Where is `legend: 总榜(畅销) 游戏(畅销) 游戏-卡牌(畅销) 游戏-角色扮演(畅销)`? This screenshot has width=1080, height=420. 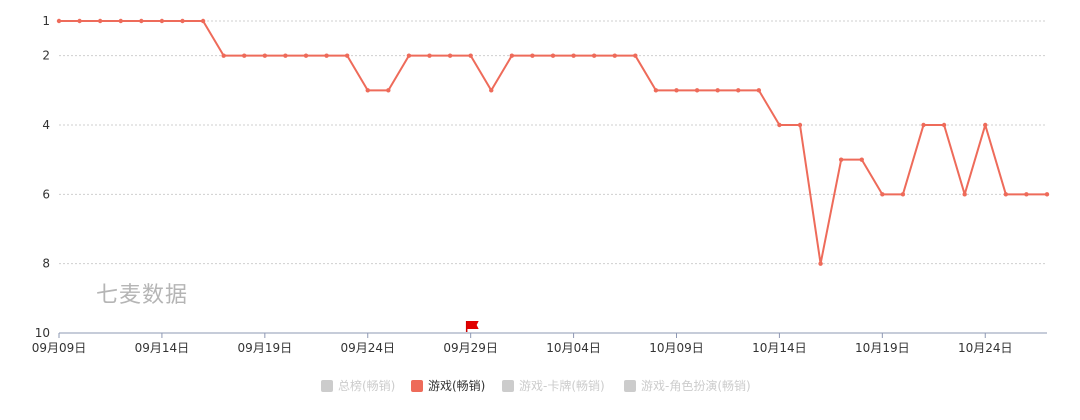 legend: 总榜(畅销) 游戏(畅销) 游戏-卡牌(畅销) 游戏-角色扮演(畅销) is located at coordinates (536, 385).